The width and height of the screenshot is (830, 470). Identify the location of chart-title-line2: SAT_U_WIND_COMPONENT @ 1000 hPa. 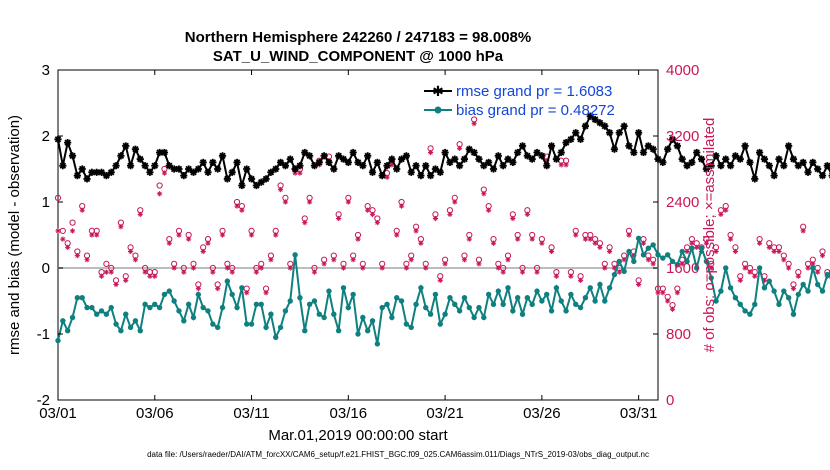
(358, 56).